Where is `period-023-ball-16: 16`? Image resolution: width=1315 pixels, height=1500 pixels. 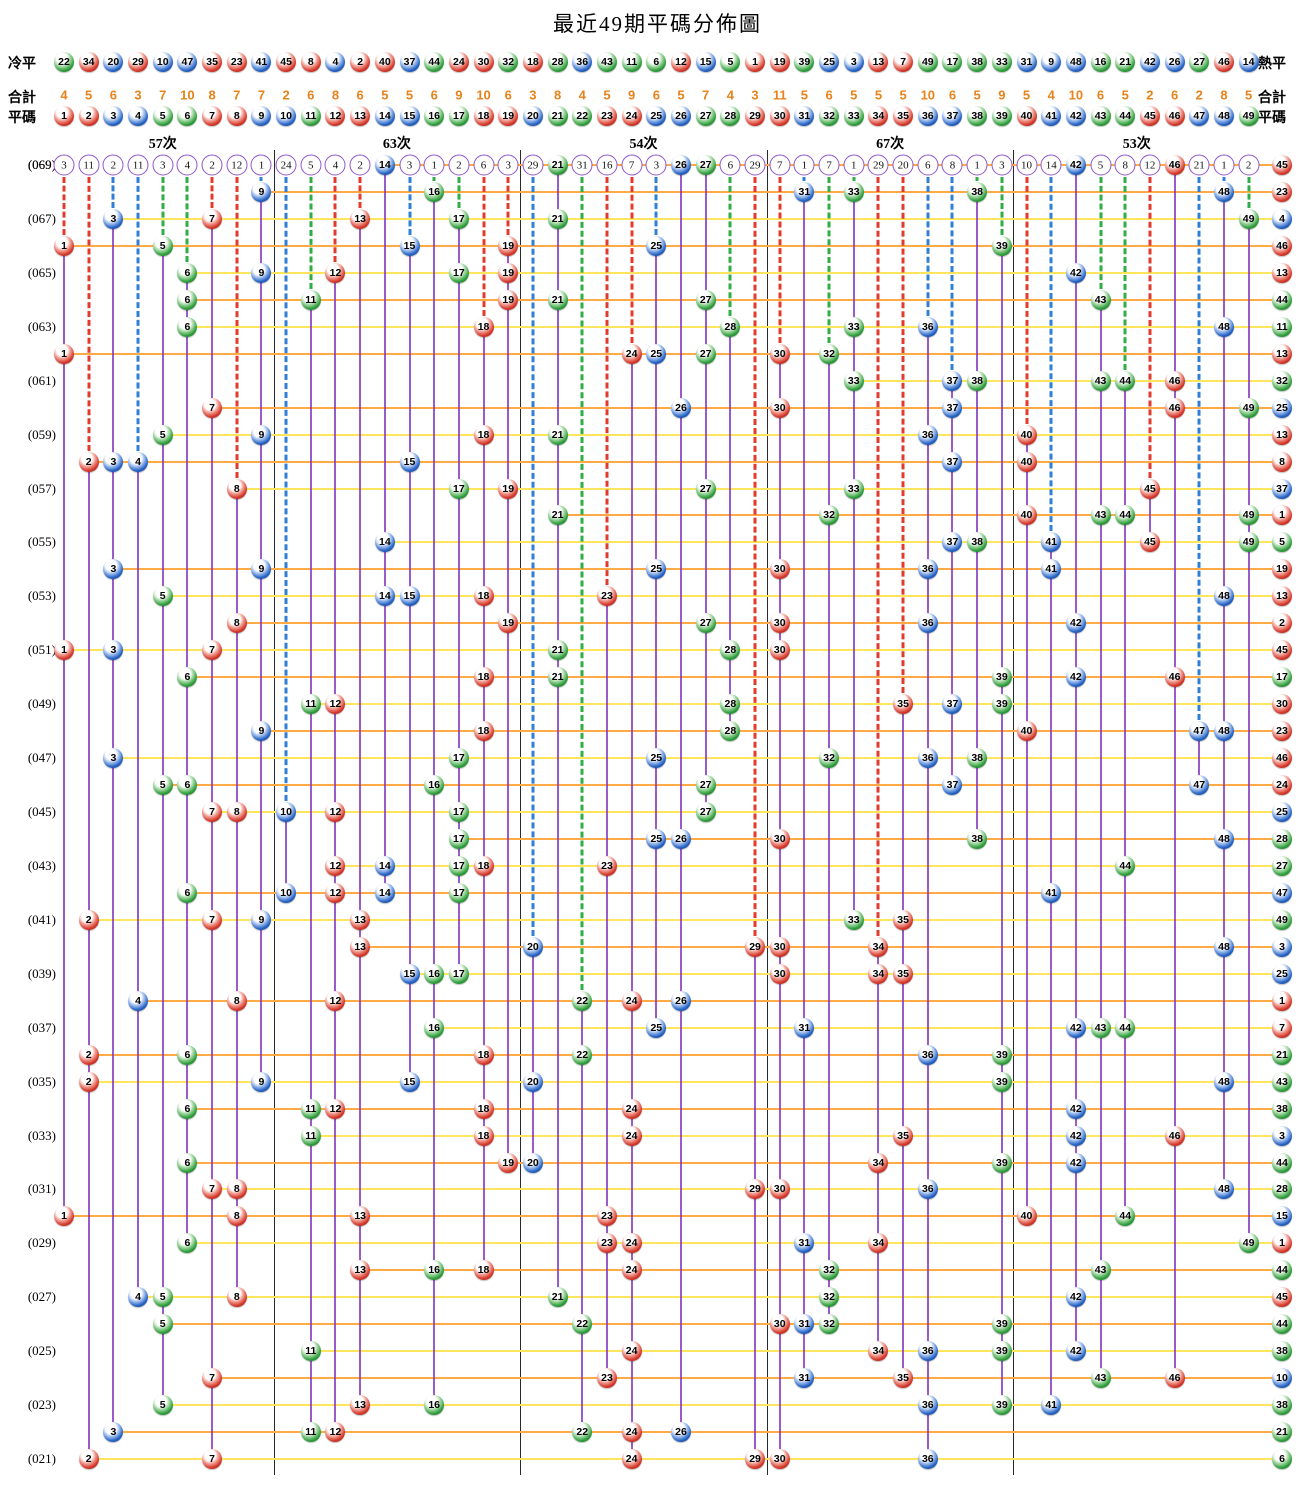
period-023-ball-16: 16 is located at coordinates (434, 1405).